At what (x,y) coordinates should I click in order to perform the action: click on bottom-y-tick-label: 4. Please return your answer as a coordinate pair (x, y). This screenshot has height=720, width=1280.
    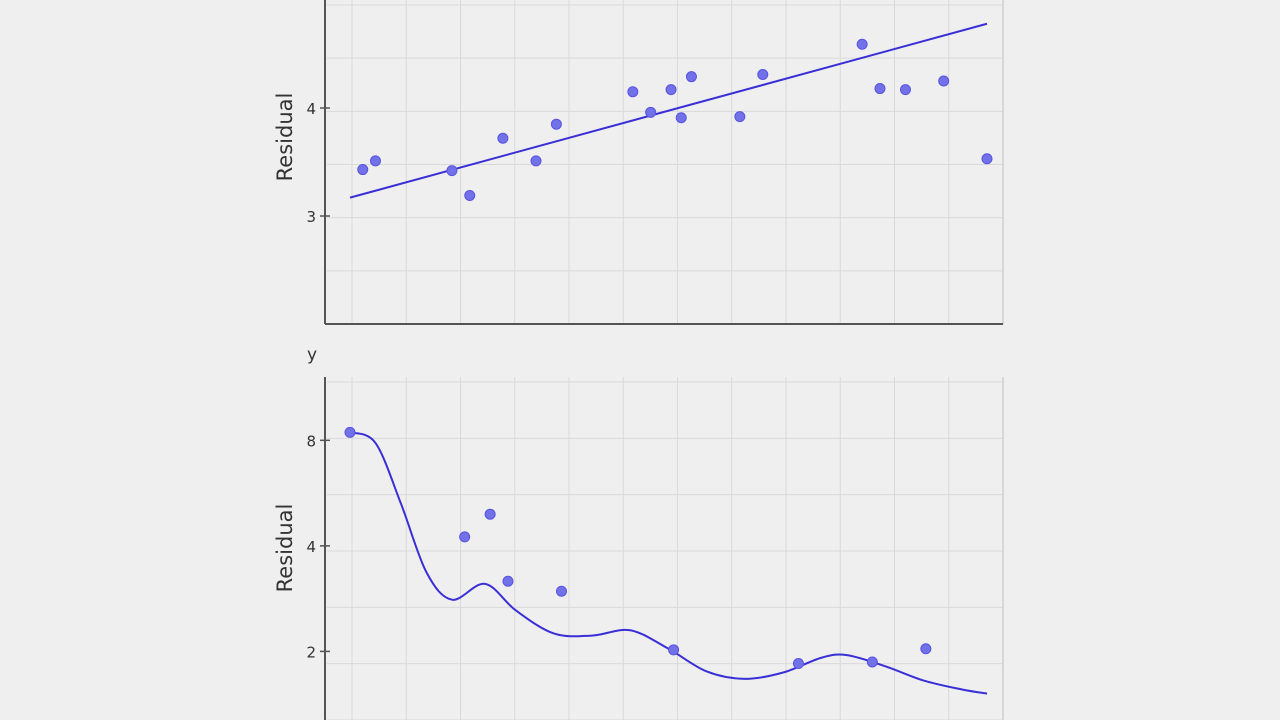
    Looking at the image, I should click on (311, 547).